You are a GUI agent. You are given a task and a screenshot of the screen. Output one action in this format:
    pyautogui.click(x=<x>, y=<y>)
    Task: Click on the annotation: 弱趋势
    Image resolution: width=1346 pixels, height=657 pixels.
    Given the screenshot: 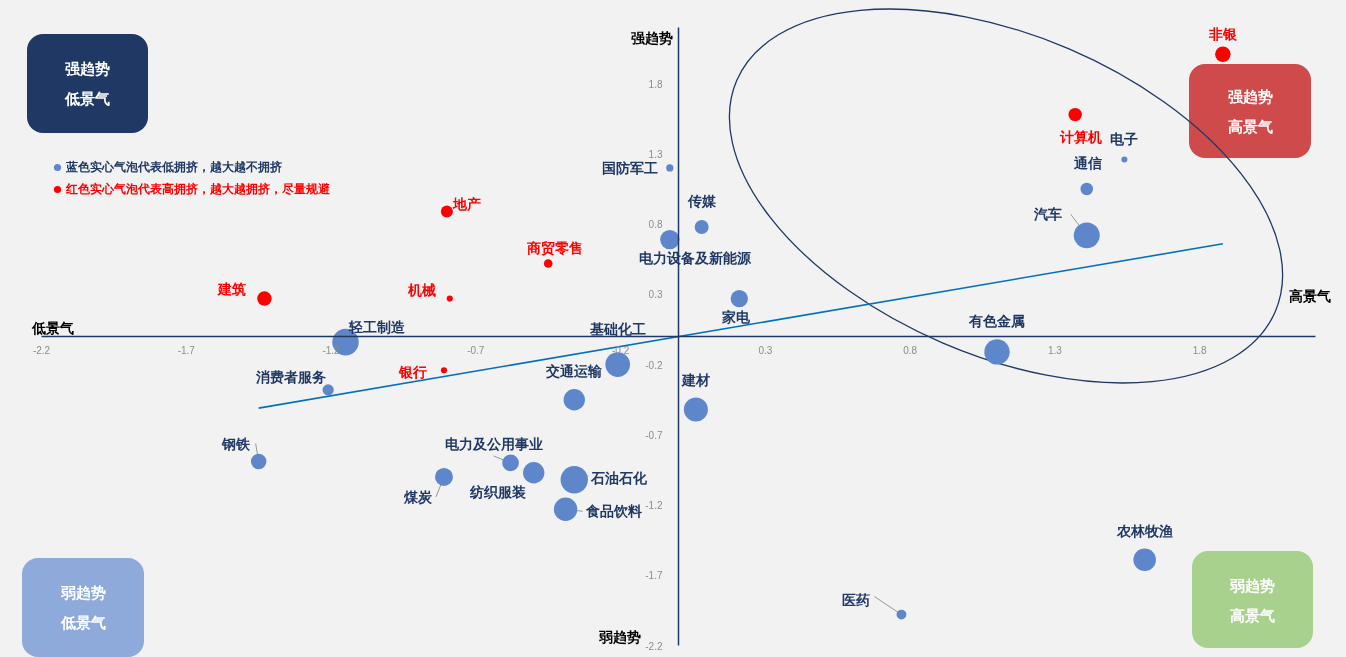 What is the action you would take?
    pyautogui.click(x=619, y=636)
    